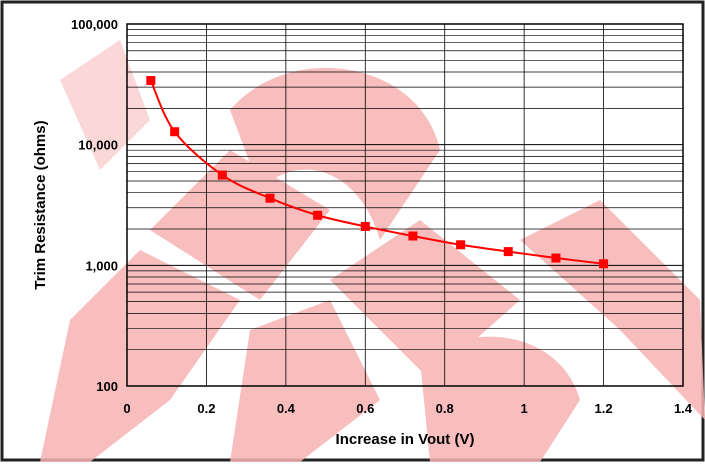 Image resolution: width=705 pixels, height=467 pixels. I want to click on y-axis-title: Trim Resistance (ohms), so click(40, 204).